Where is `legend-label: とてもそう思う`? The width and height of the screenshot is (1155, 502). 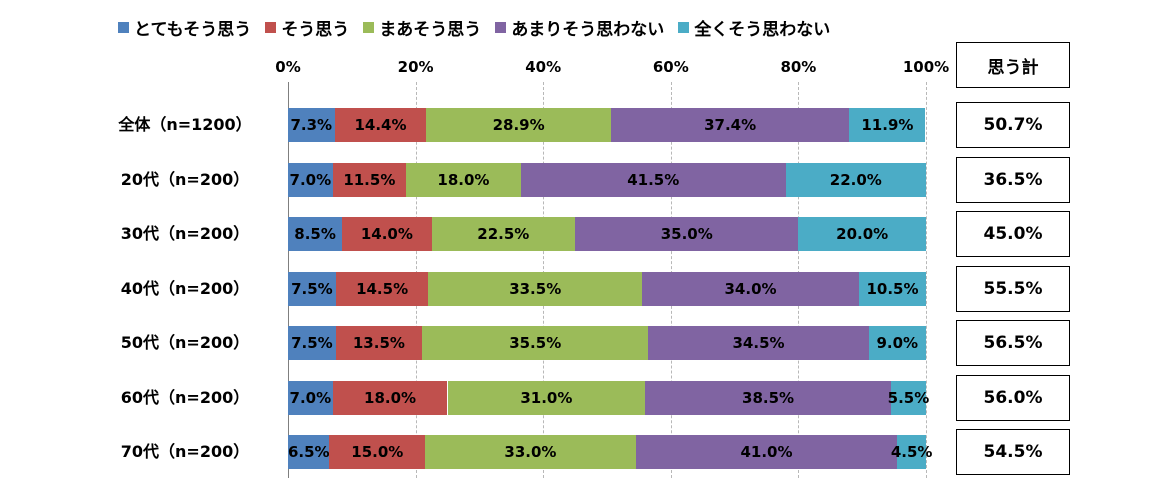
legend-label: とてもそう思う is located at coordinates (193, 29).